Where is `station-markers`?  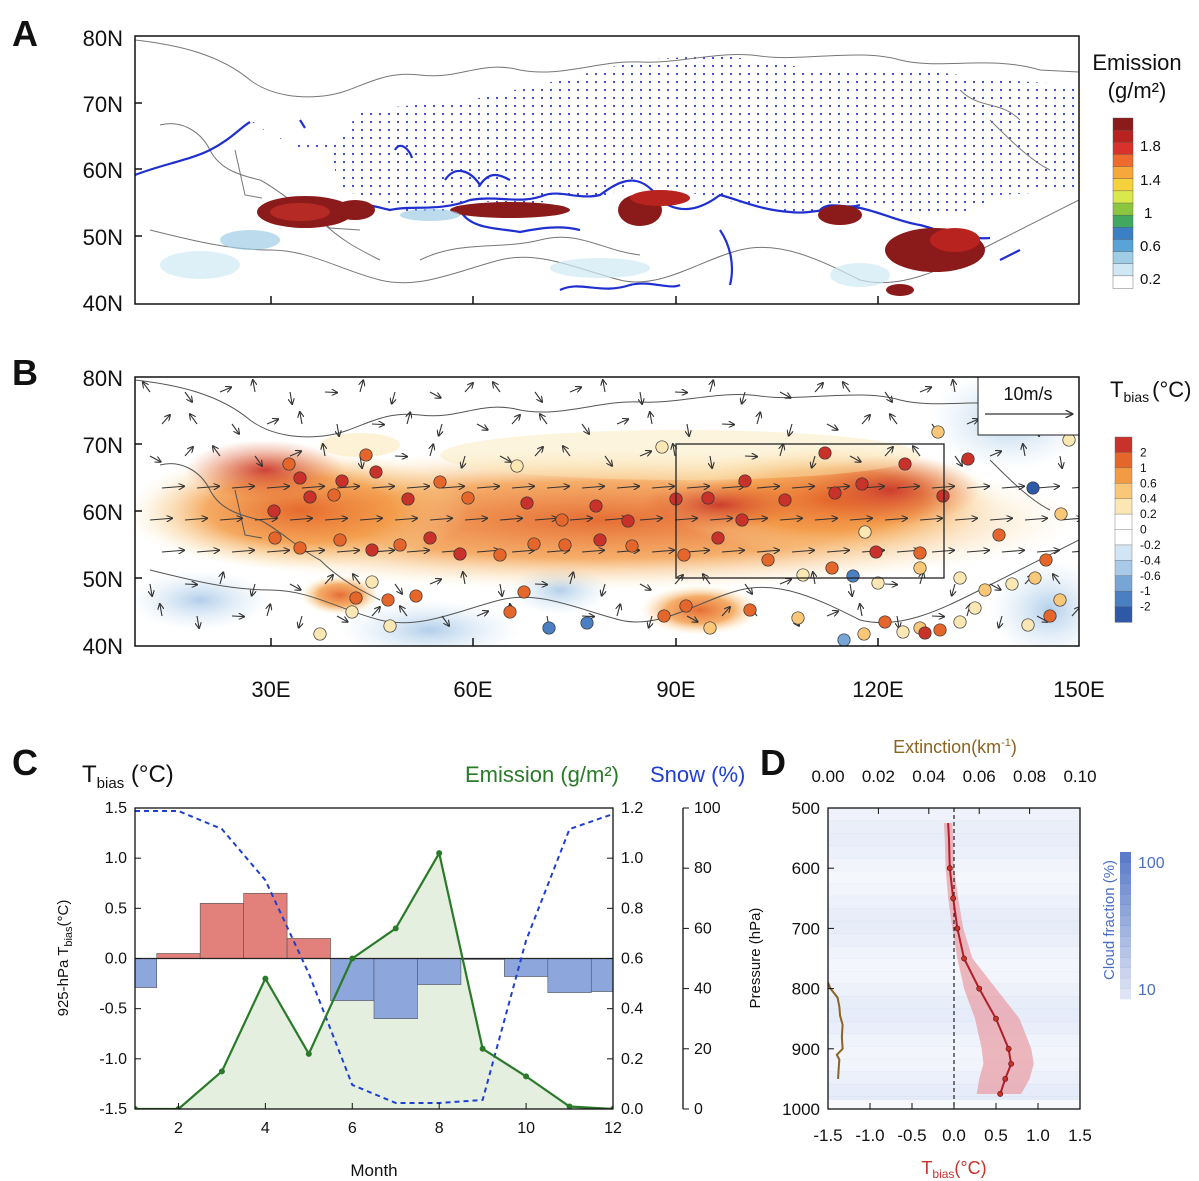 station-markers is located at coordinates (671, 535).